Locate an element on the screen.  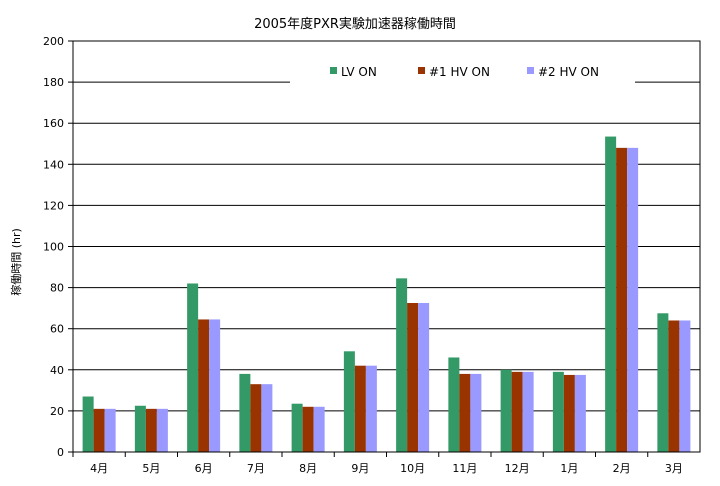
legend-label: #1 HV ON is located at coordinates (459, 72).